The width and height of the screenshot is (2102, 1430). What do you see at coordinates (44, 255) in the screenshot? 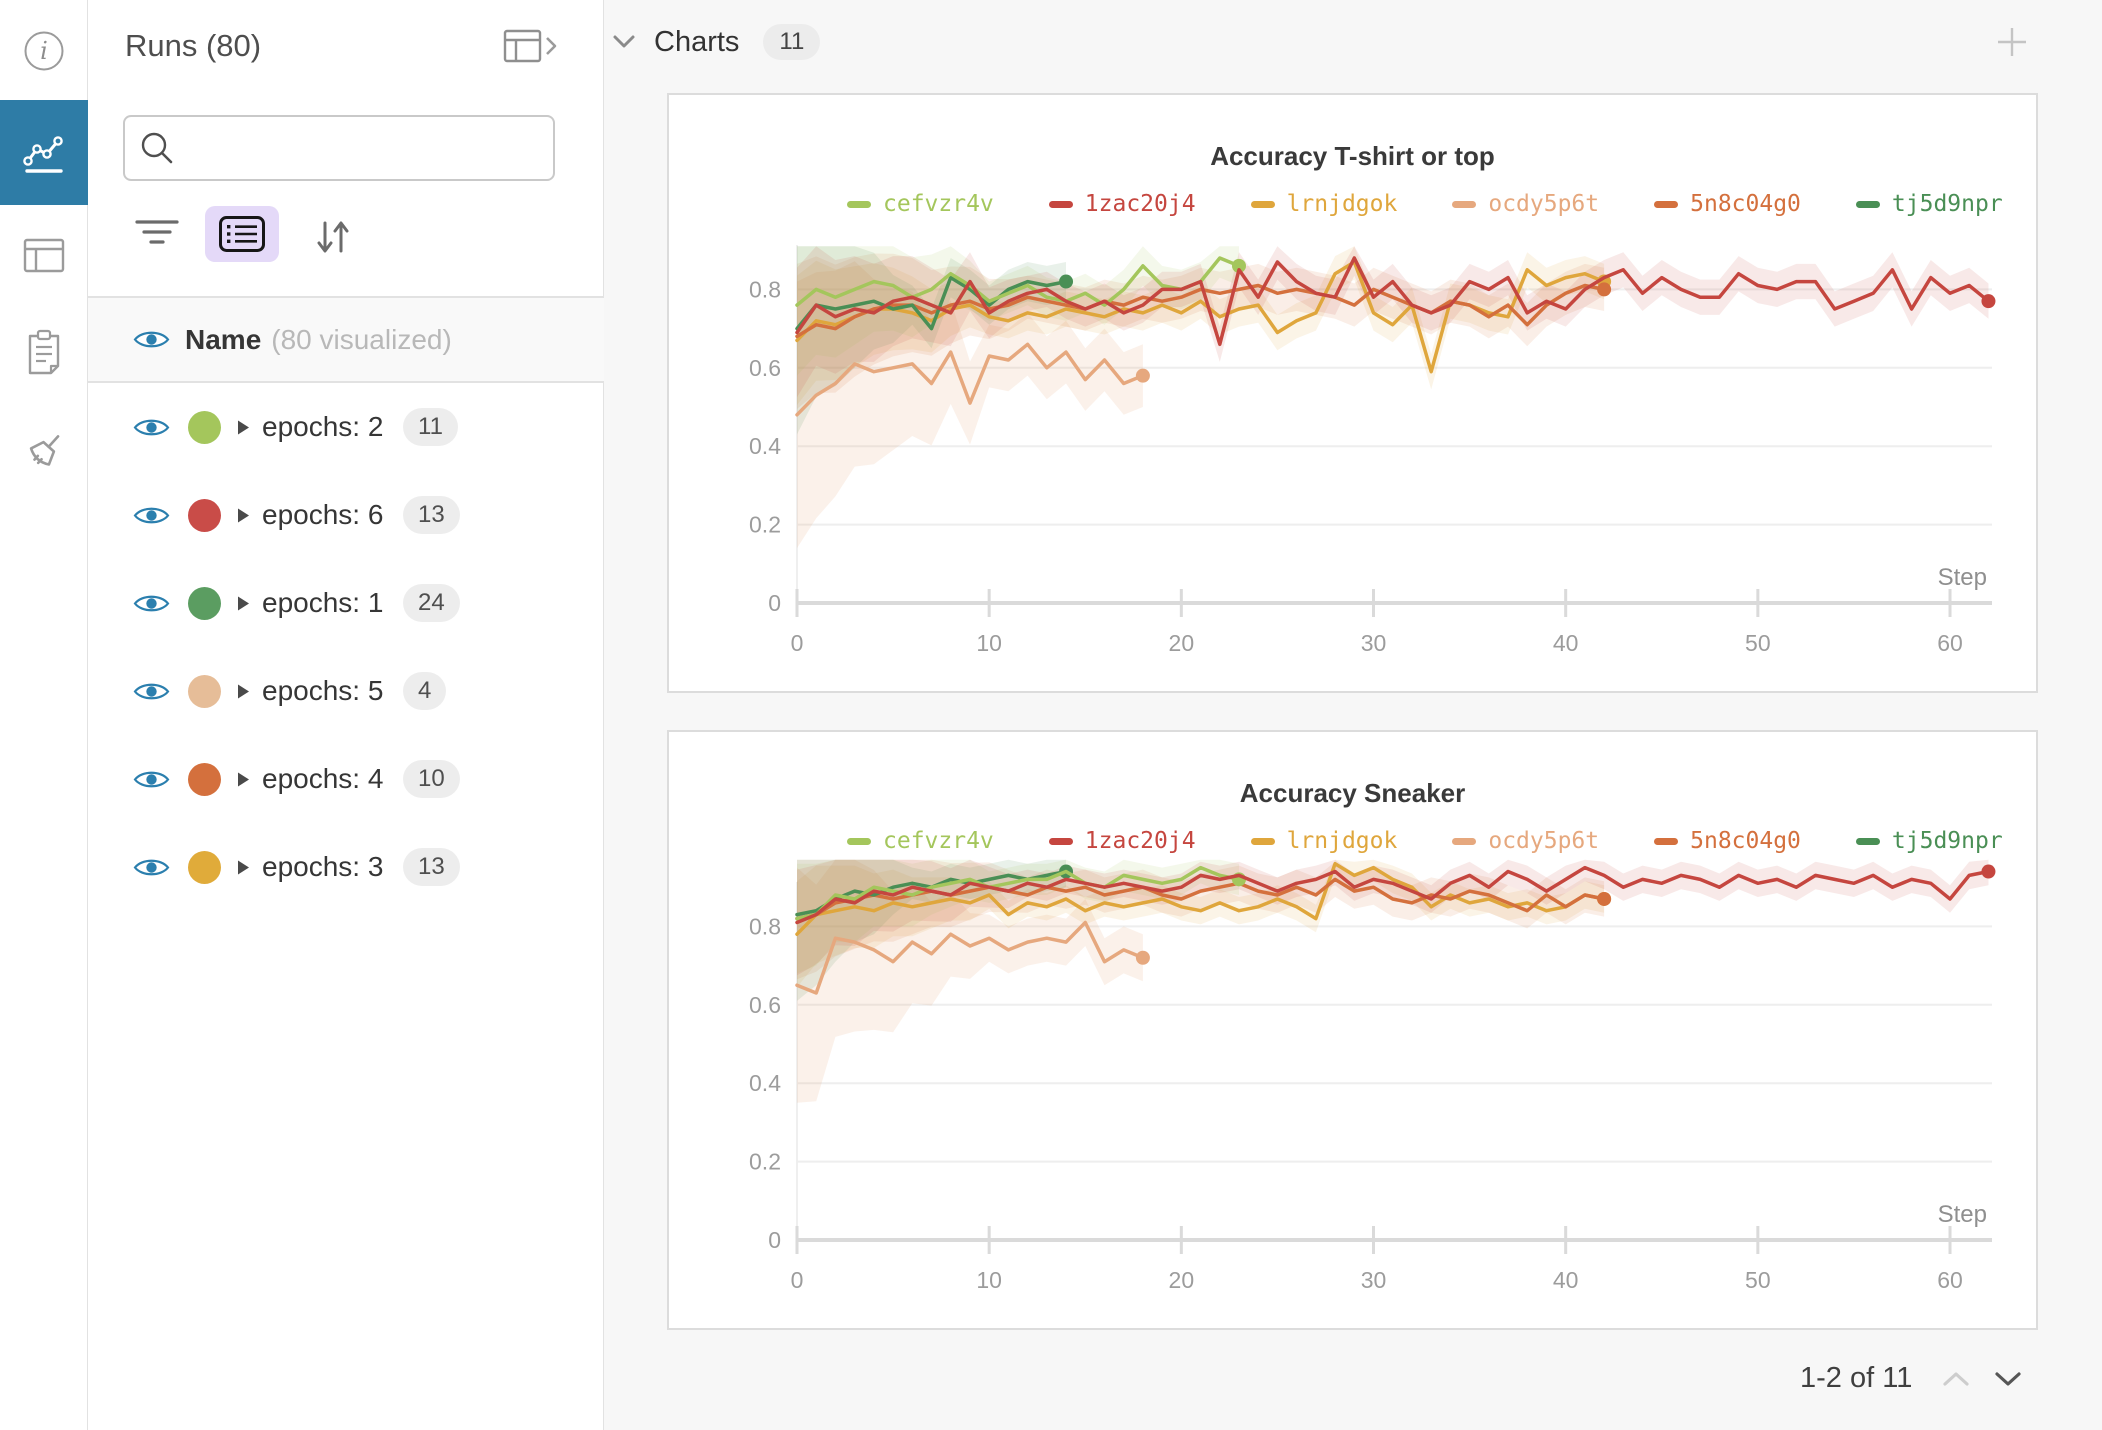
I see `rail-item-table` at bounding box center [44, 255].